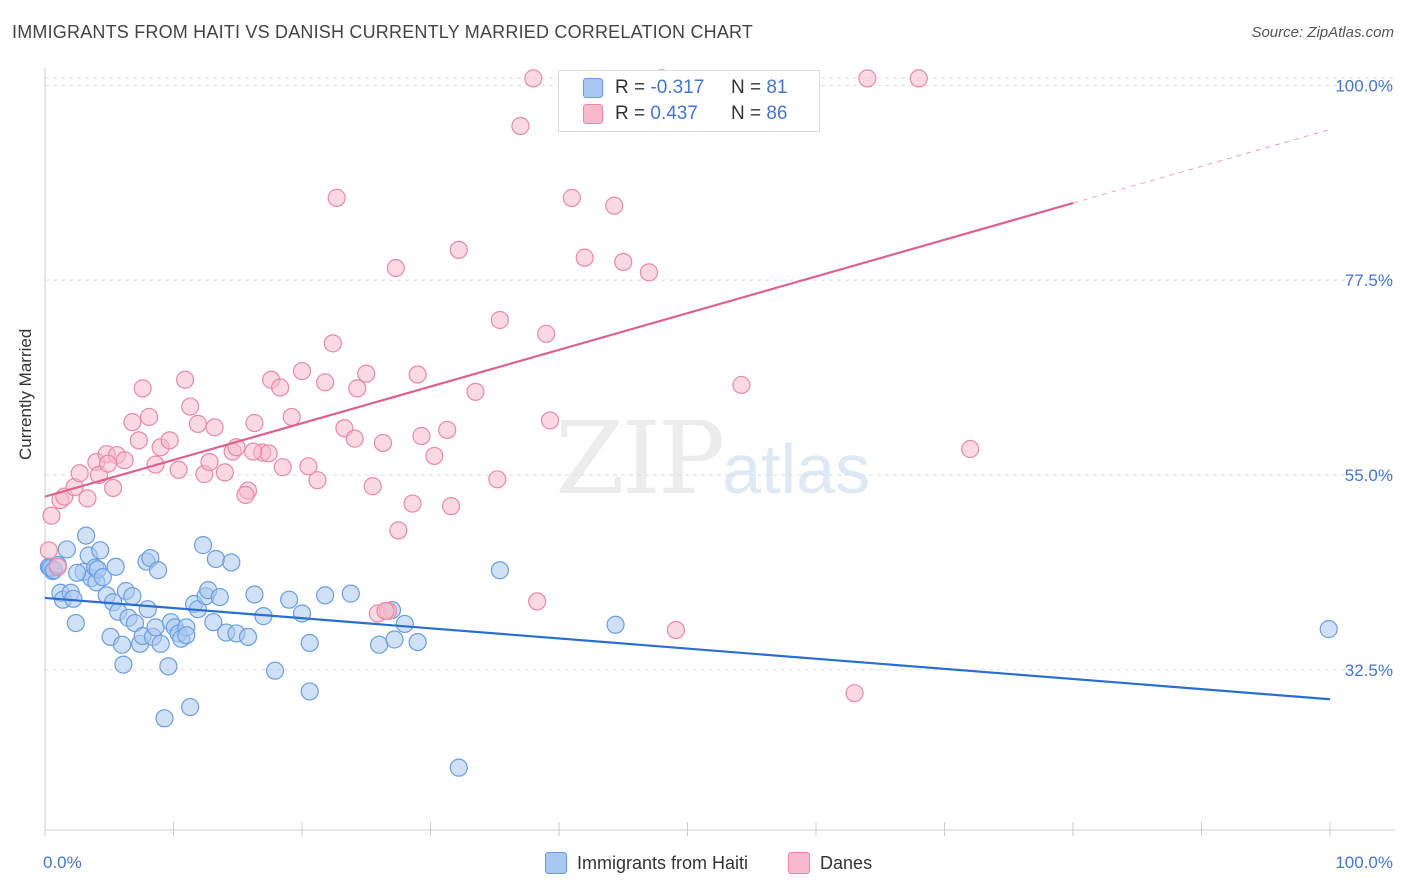  I want to click on legend-n-value: 86, so click(777, 113).